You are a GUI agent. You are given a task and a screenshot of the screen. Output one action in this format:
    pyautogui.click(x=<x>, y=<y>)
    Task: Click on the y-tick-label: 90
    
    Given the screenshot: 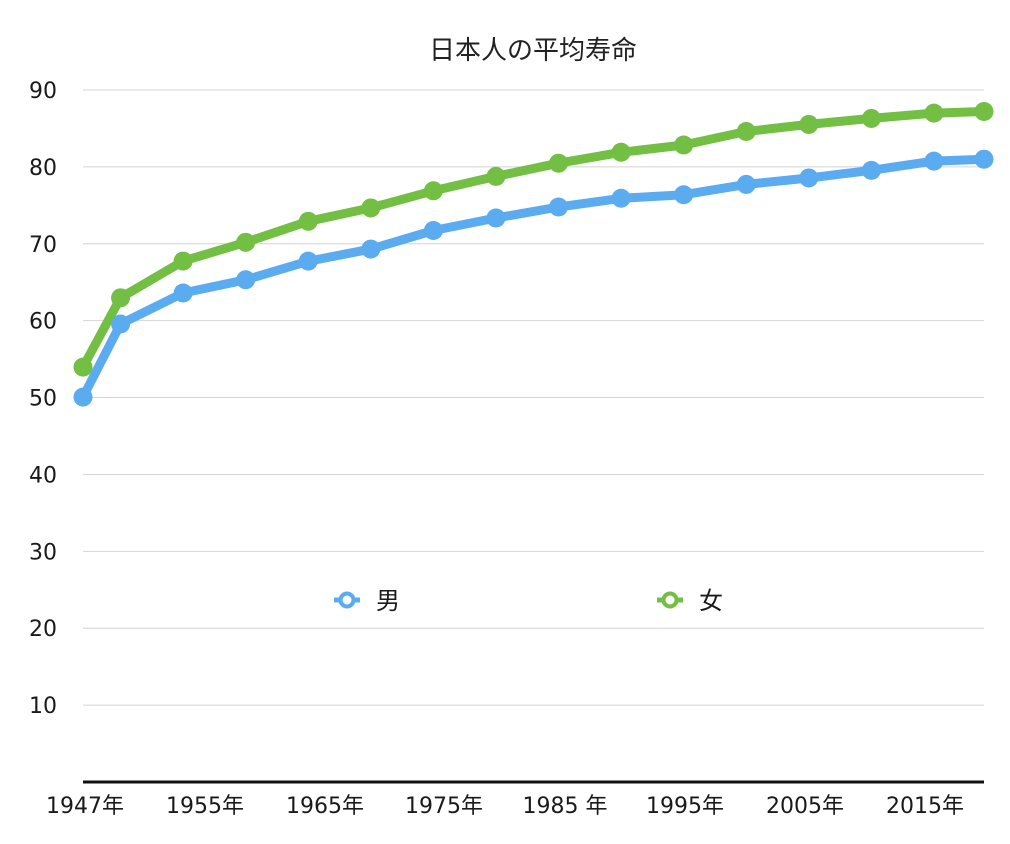 What is the action you would take?
    pyautogui.click(x=43, y=91)
    